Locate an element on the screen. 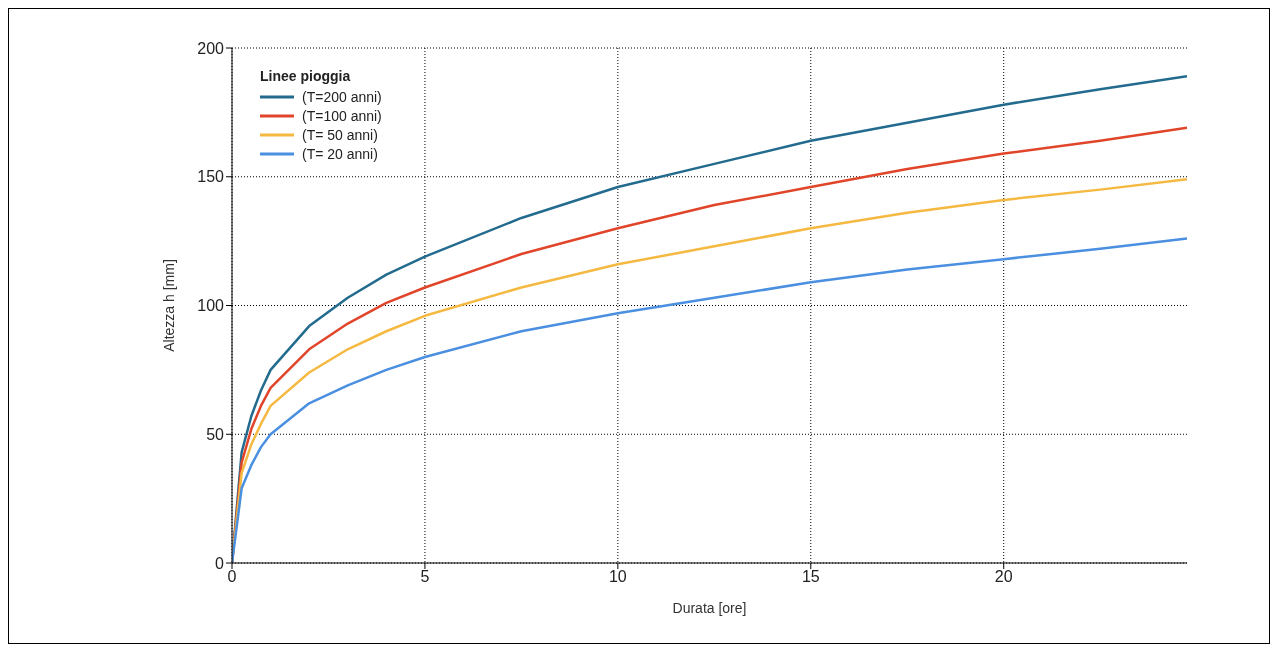 The image size is (1283, 659). legend-label: (T= 50 anni) is located at coordinates (340, 134).